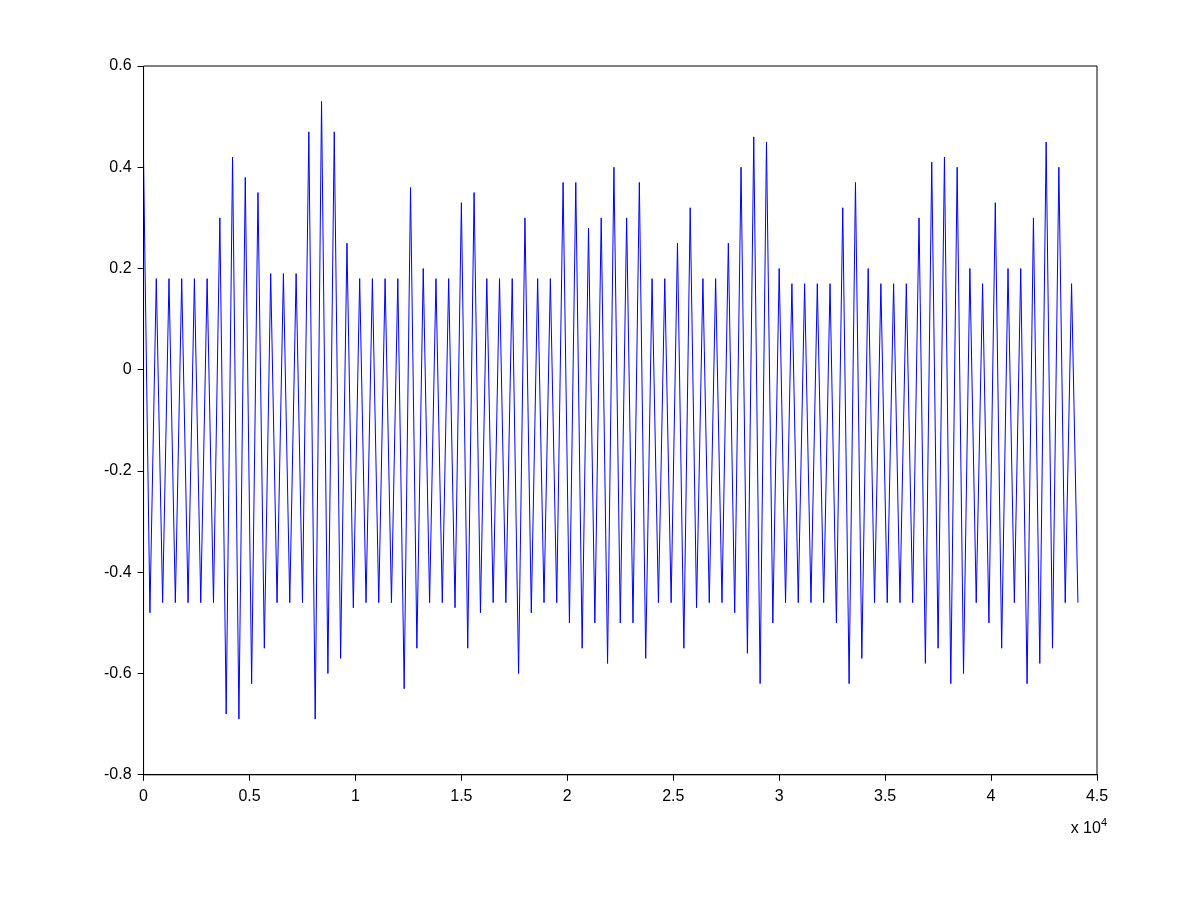  I want to click on x-tick-label: 2.5, so click(673, 795).